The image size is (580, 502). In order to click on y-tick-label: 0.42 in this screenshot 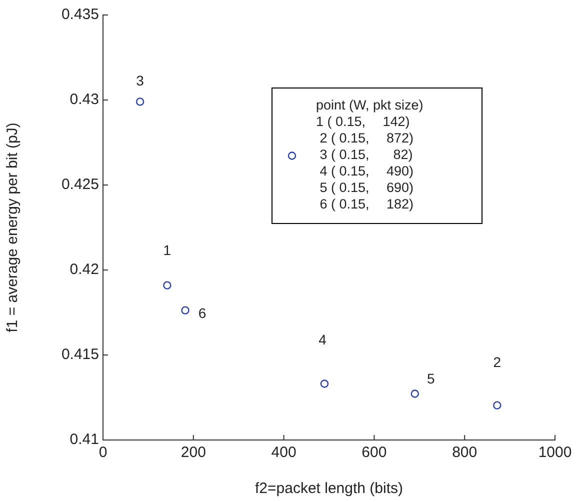, I will do `click(84, 269)`.